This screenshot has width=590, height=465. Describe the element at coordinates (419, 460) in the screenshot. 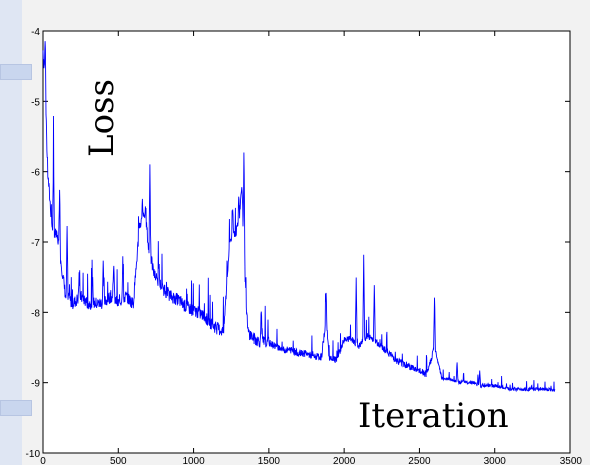

I see `x-tick-label: 2500` at that location.